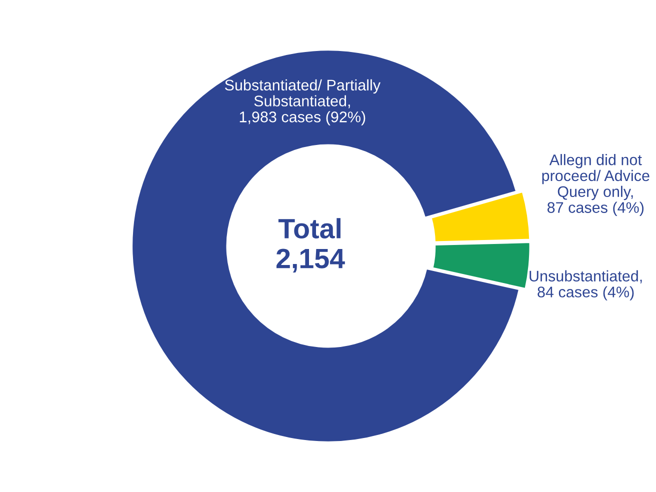  Describe the element at coordinates (302, 102) in the screenshot. I see `slice-label: Substantiated/ Partially Substantiated, 1,983 cases (92%)` at that location.